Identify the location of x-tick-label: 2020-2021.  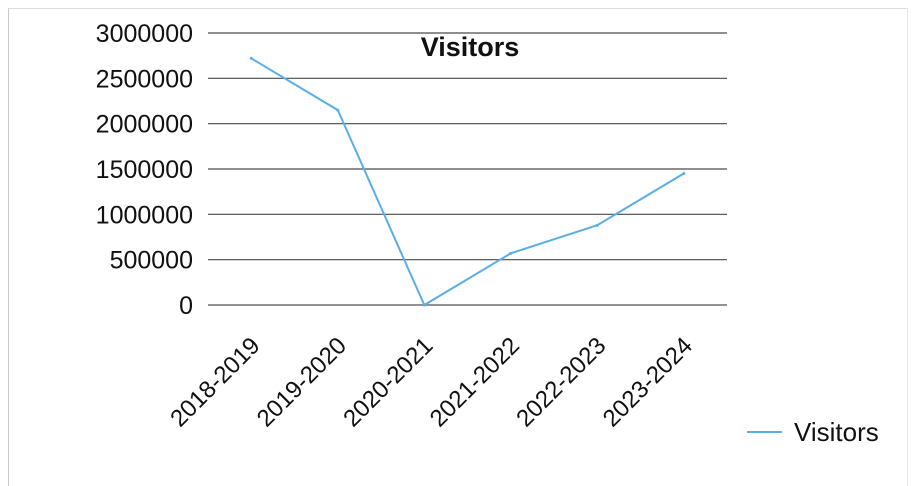
(388, 382).